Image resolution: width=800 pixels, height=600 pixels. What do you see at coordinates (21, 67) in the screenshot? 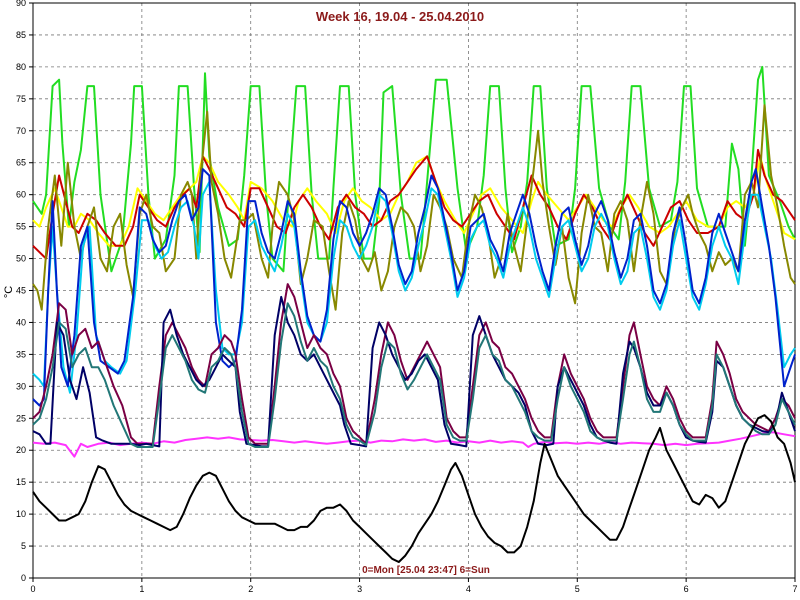
I see `y-tick-label: 80` at bounding box center [21, 67].